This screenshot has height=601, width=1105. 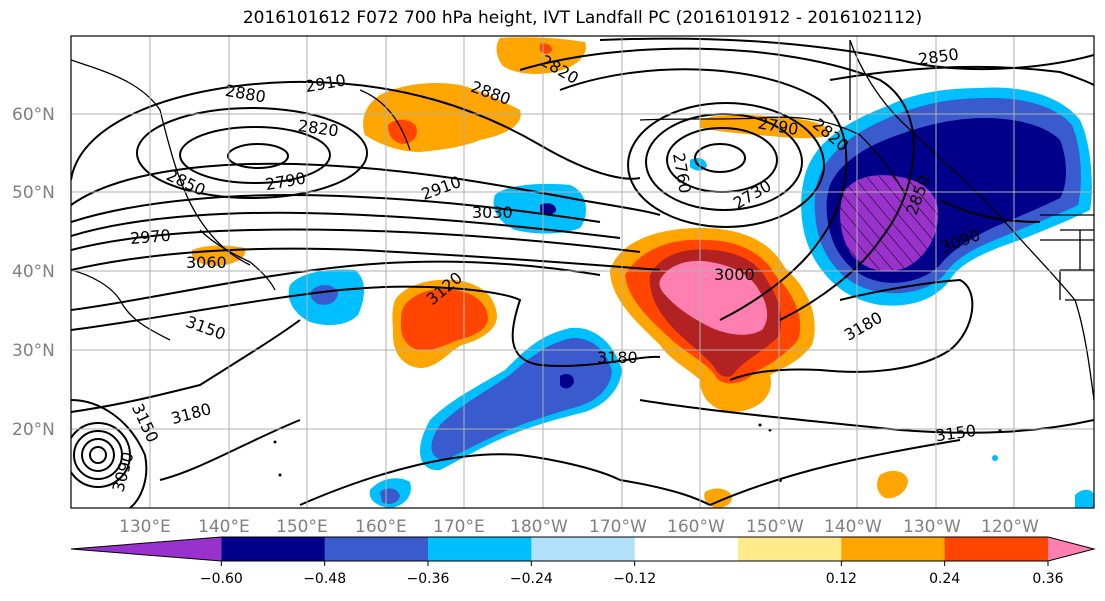 What do you see at coordinates (221, 579) in the screenshot?
I see `colorbar-tick-label: −0.60` at bounding box center [221, 579].